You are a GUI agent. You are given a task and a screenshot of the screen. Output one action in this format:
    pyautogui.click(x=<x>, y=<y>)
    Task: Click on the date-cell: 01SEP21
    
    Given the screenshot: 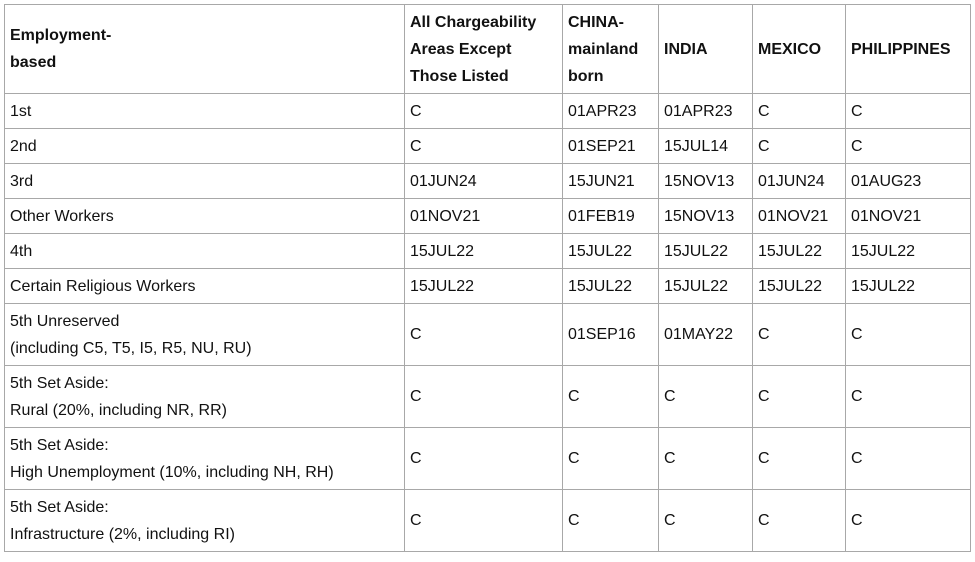 What is the action you would take?
    pyautogui.click(x=610, y=146)
    